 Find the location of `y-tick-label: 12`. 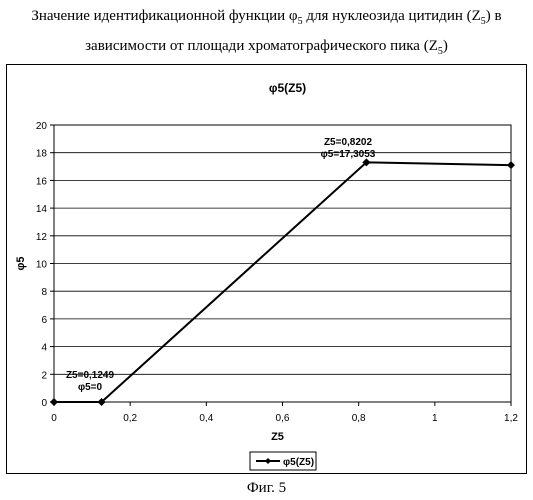

y-tick-label: 12 is located at coordinates (42, 237).